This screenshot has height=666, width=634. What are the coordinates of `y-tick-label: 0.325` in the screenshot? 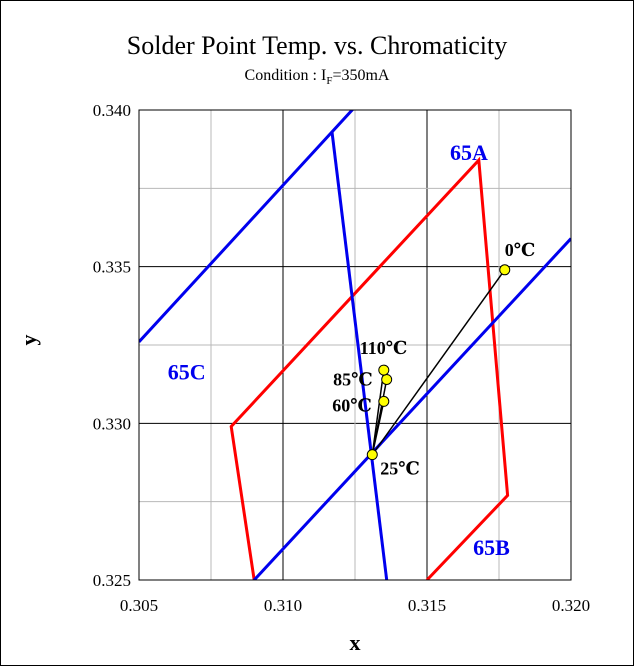 It's located at (112, 580).